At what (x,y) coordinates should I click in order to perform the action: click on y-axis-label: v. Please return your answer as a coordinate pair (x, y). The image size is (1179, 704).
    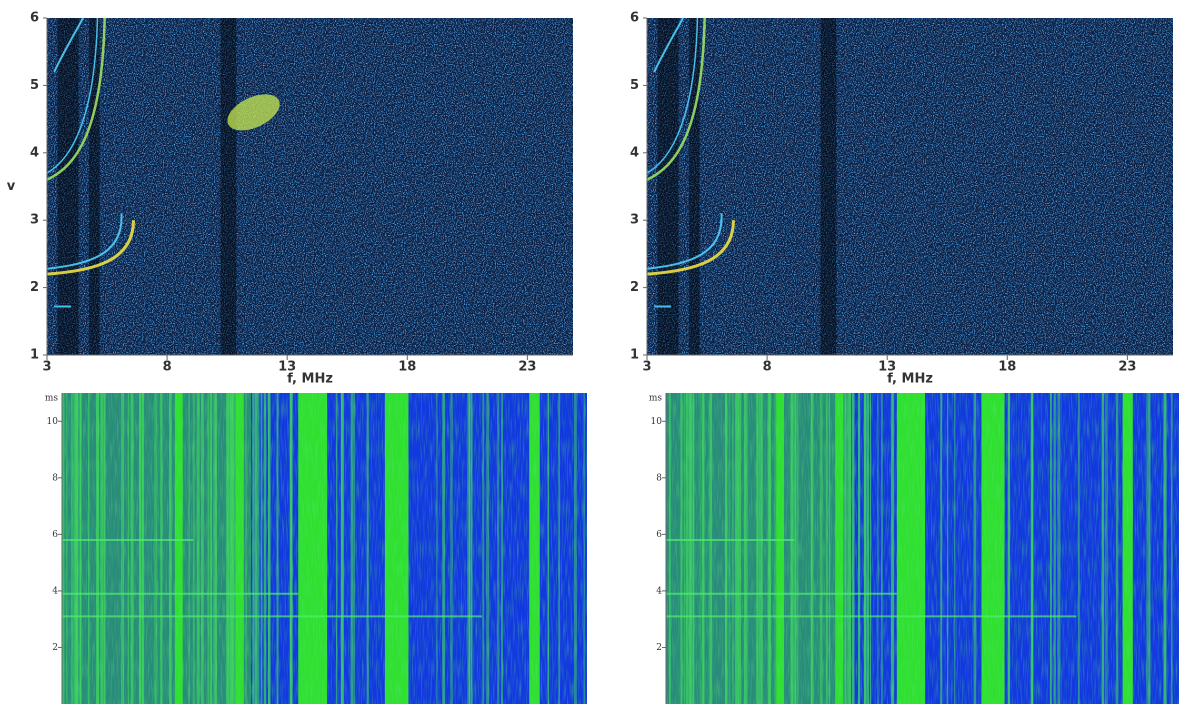
    Looking at the image, I should click on (11, 186).